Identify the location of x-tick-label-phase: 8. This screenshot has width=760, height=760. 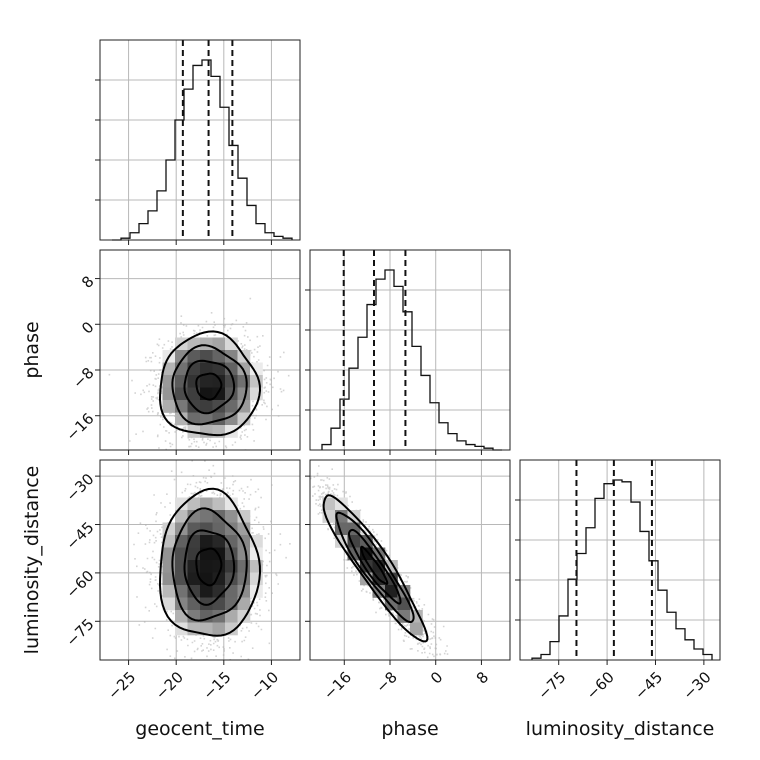
(482, 677).